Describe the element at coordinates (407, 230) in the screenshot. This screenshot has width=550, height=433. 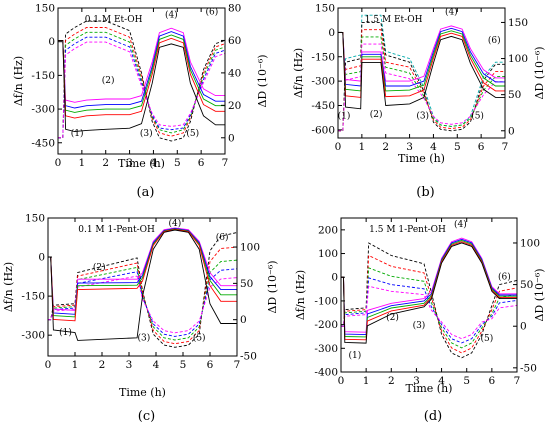
I see `condition-annotation: 1.5 M 1-Pent-OH` at that location.